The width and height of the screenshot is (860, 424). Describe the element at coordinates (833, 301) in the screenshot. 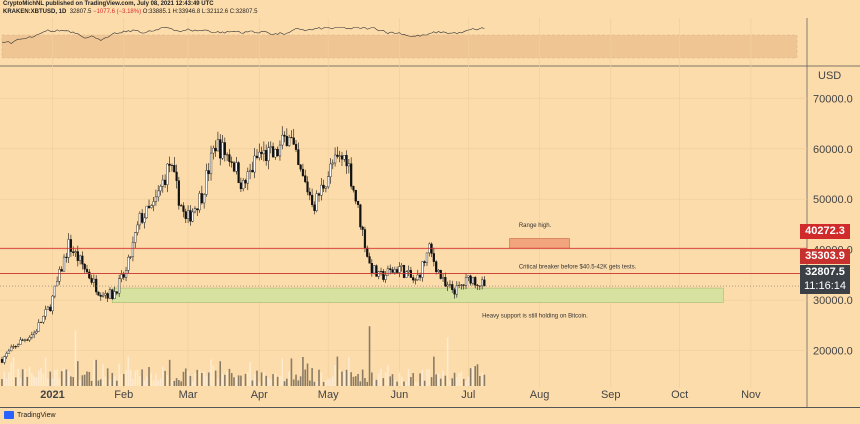

I see `y-tick-label: 30000.0` at that location.